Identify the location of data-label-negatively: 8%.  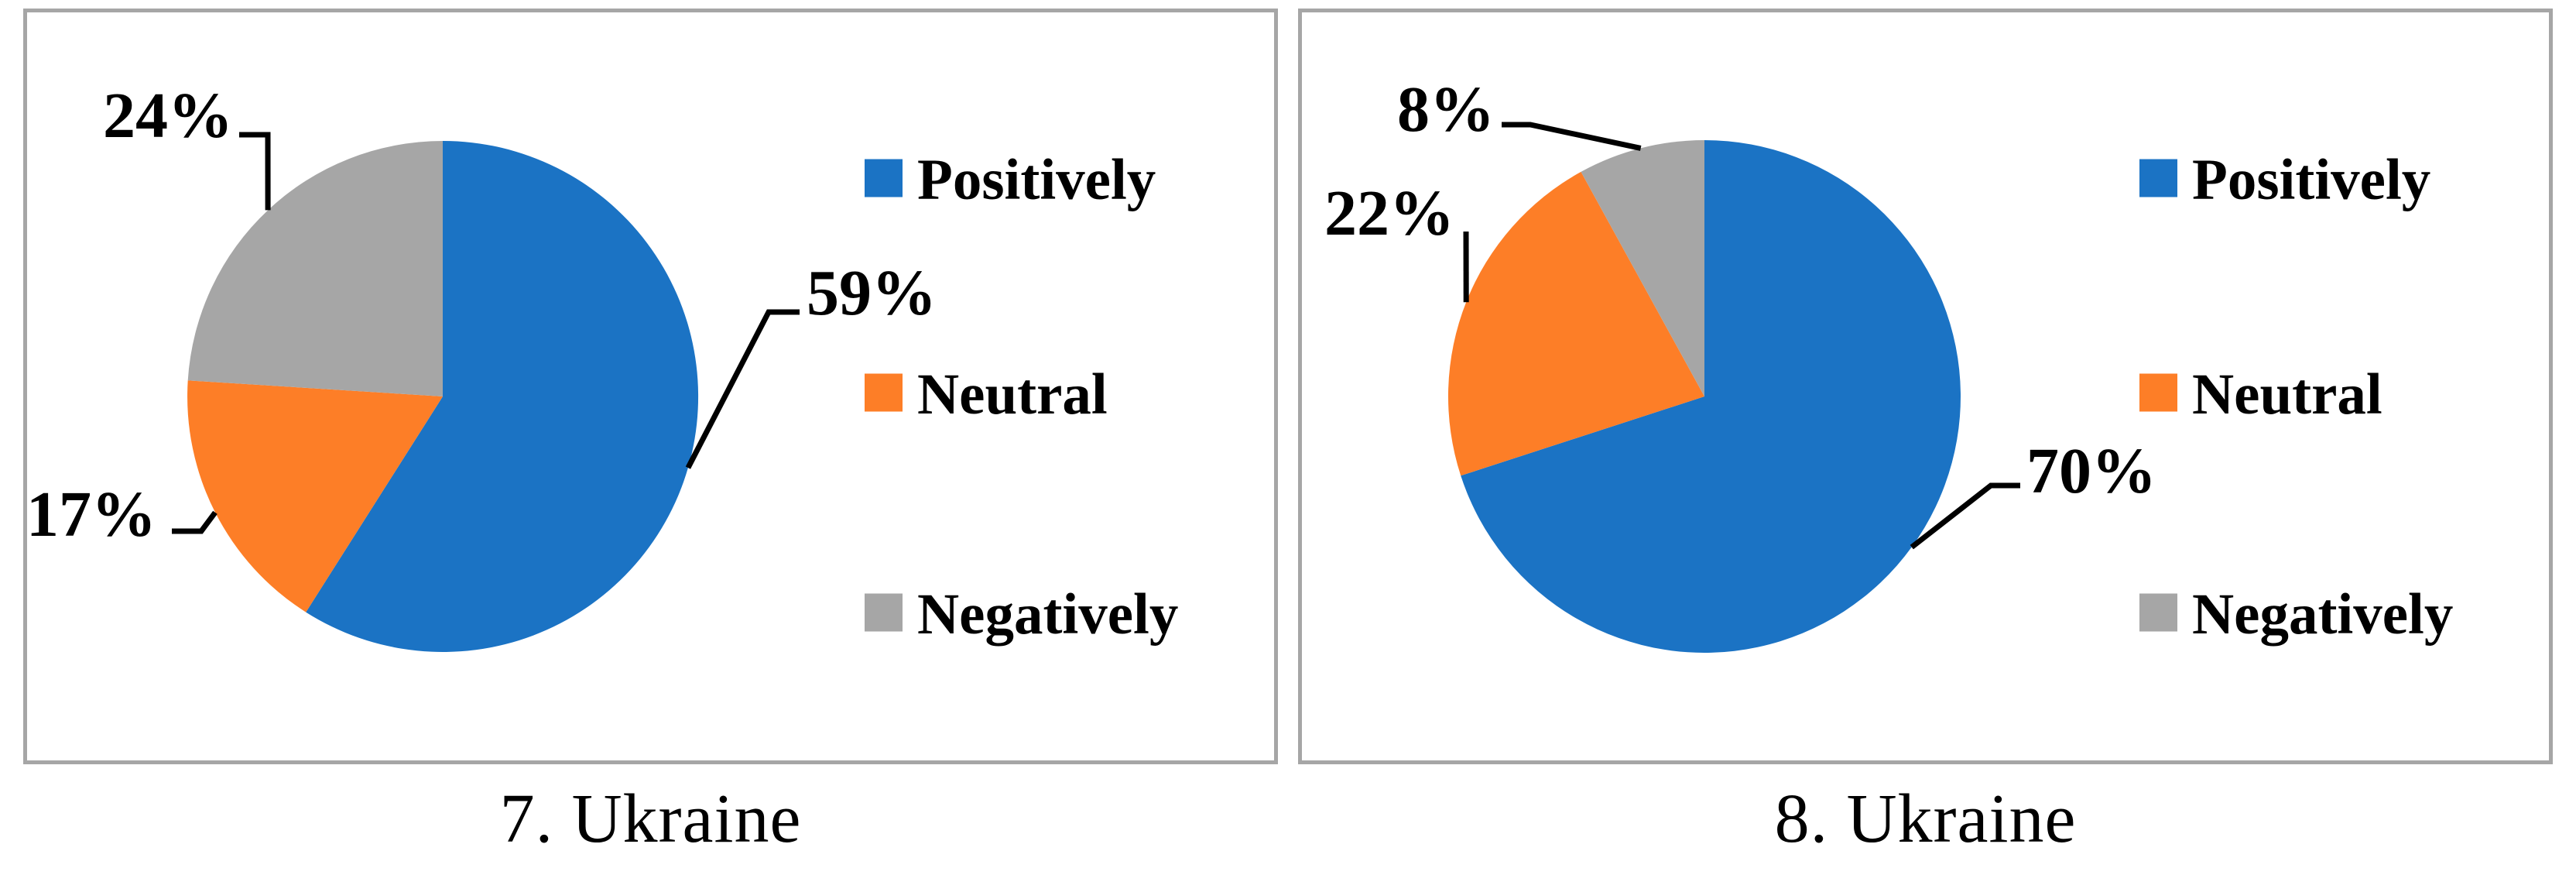
(1446, 110).